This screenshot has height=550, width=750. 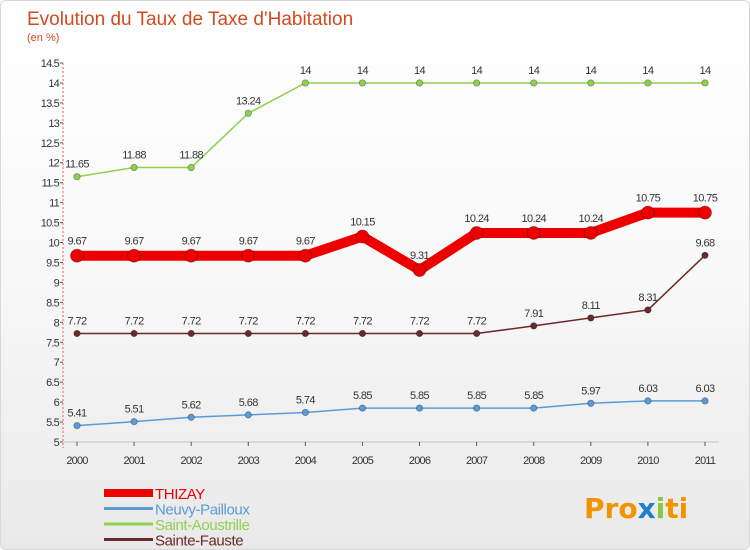 What do you see at coordinates (533, 314) in the screenshot?
I see `data-label-sainte-fauste: 7.91` at bounding box center [533, 314].